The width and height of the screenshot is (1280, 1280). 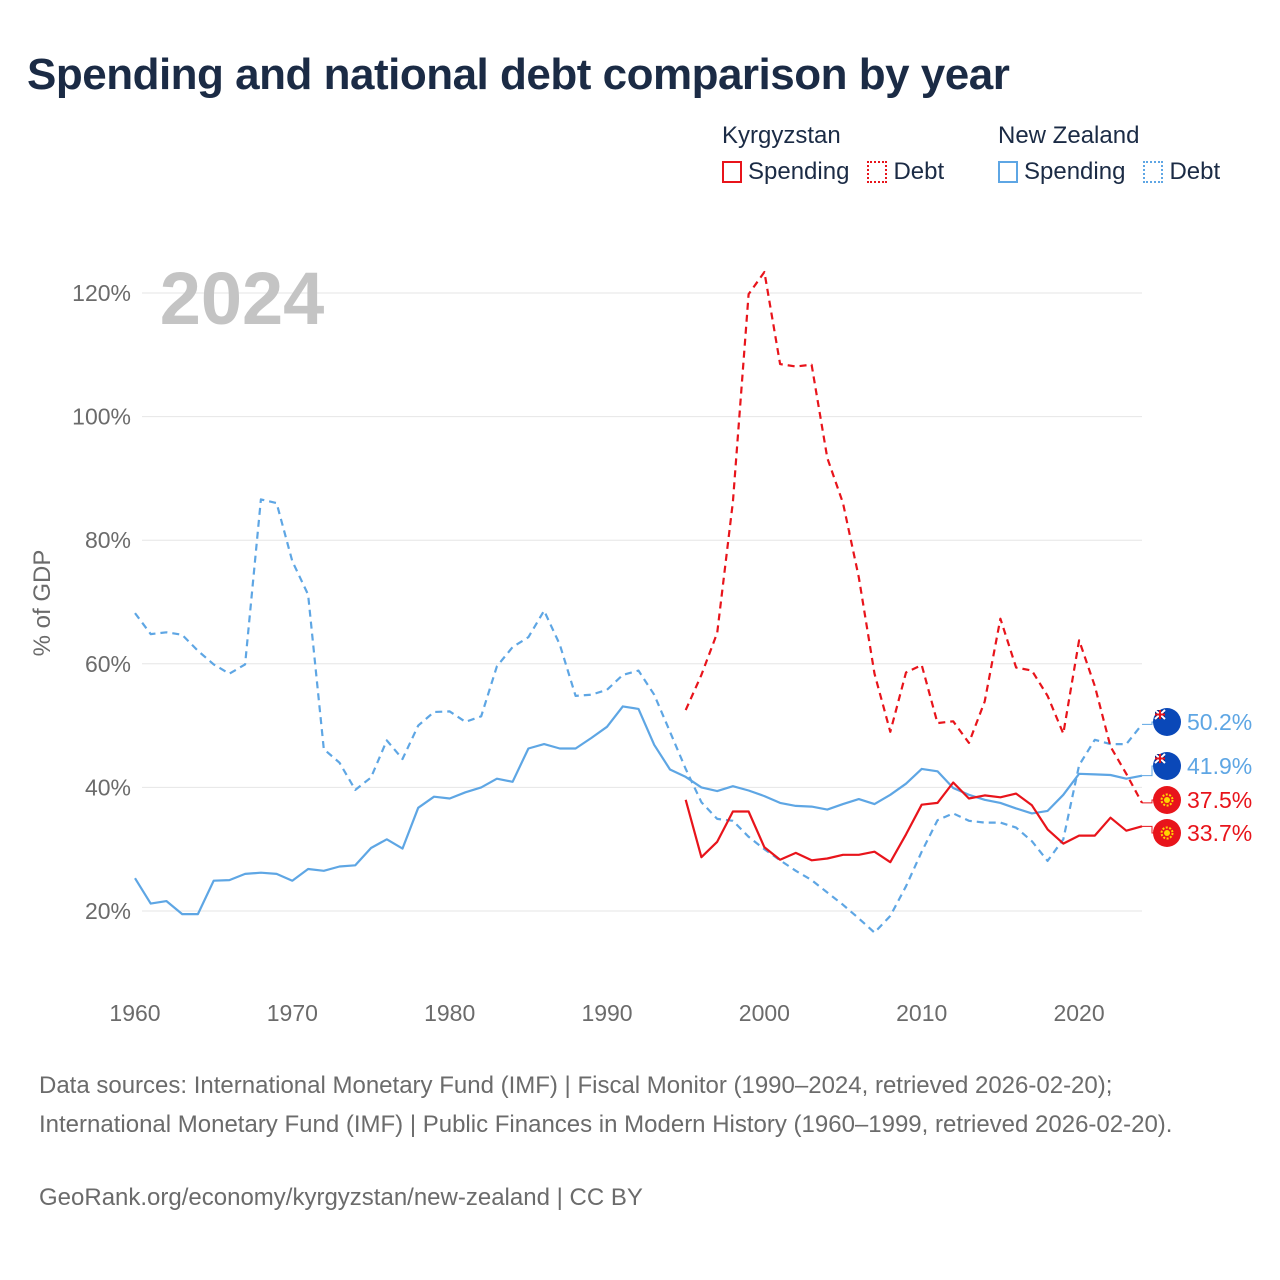 What do you see at coordinates (877, 172) in the screenshot?
I see `legend-swatch-kyrgyzstan-debt` at bounding box center [877, 172].